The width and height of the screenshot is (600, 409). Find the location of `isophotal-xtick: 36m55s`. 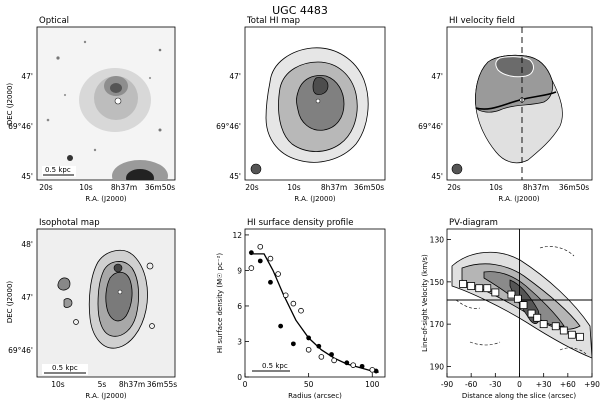

isophotal-xtick: 36m55s is located at coordinates (162, 384).